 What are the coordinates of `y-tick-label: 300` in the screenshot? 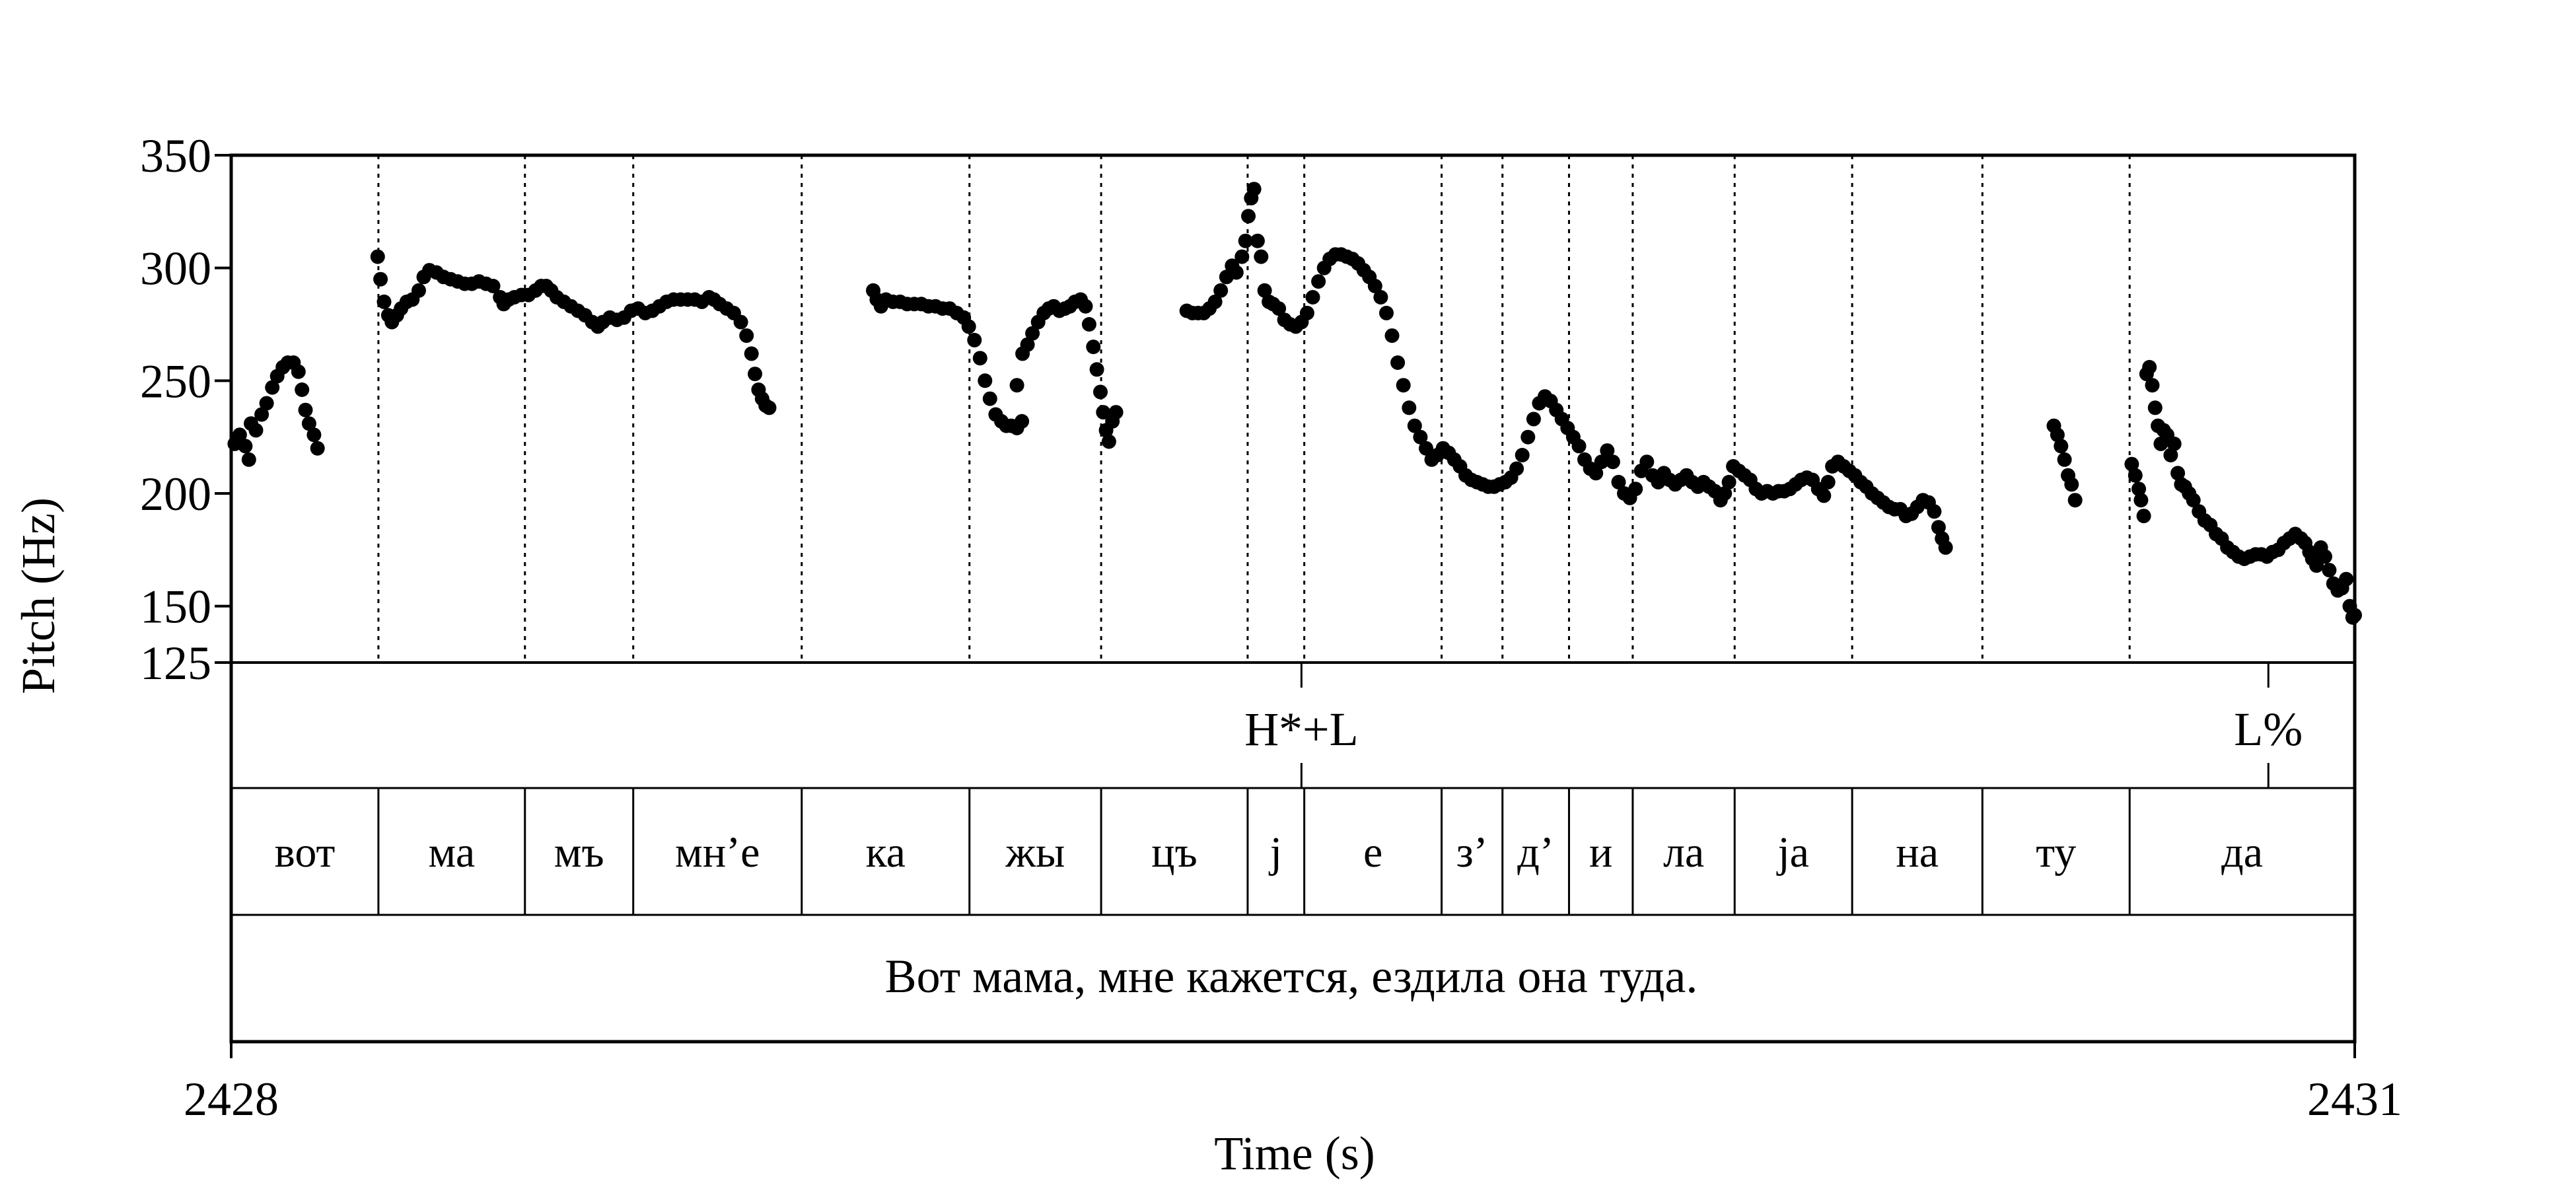 It's located at (175, 268).